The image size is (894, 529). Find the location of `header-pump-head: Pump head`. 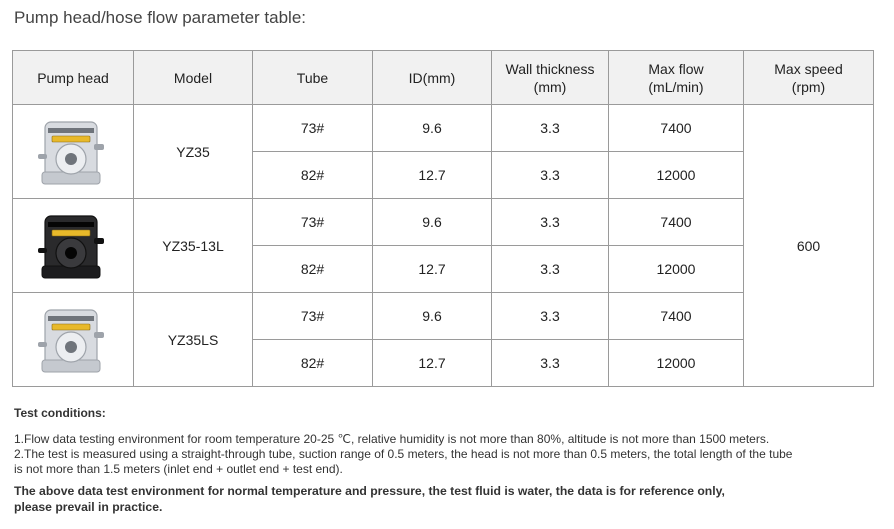

header-pump-head: Pump head is located at coordinates (73, 77).